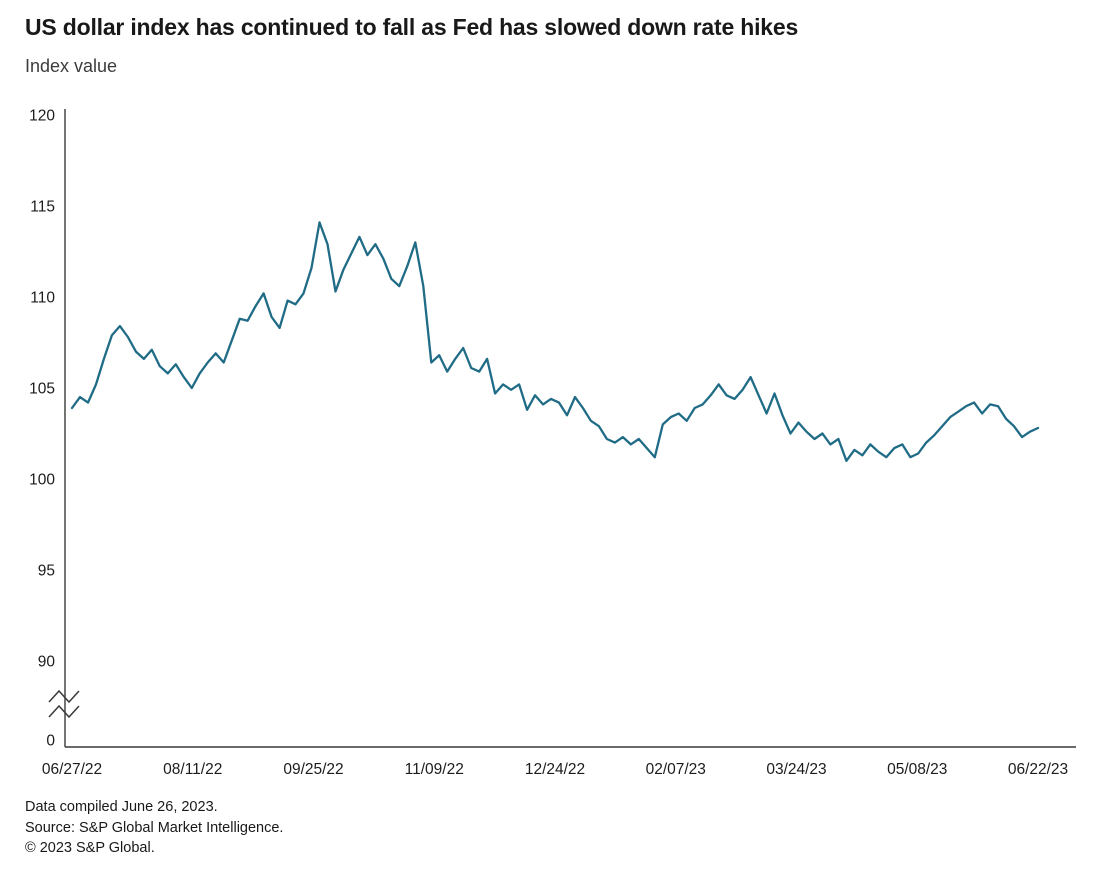  I want to click on y-tick-label-110: 110, so click(42, 298).